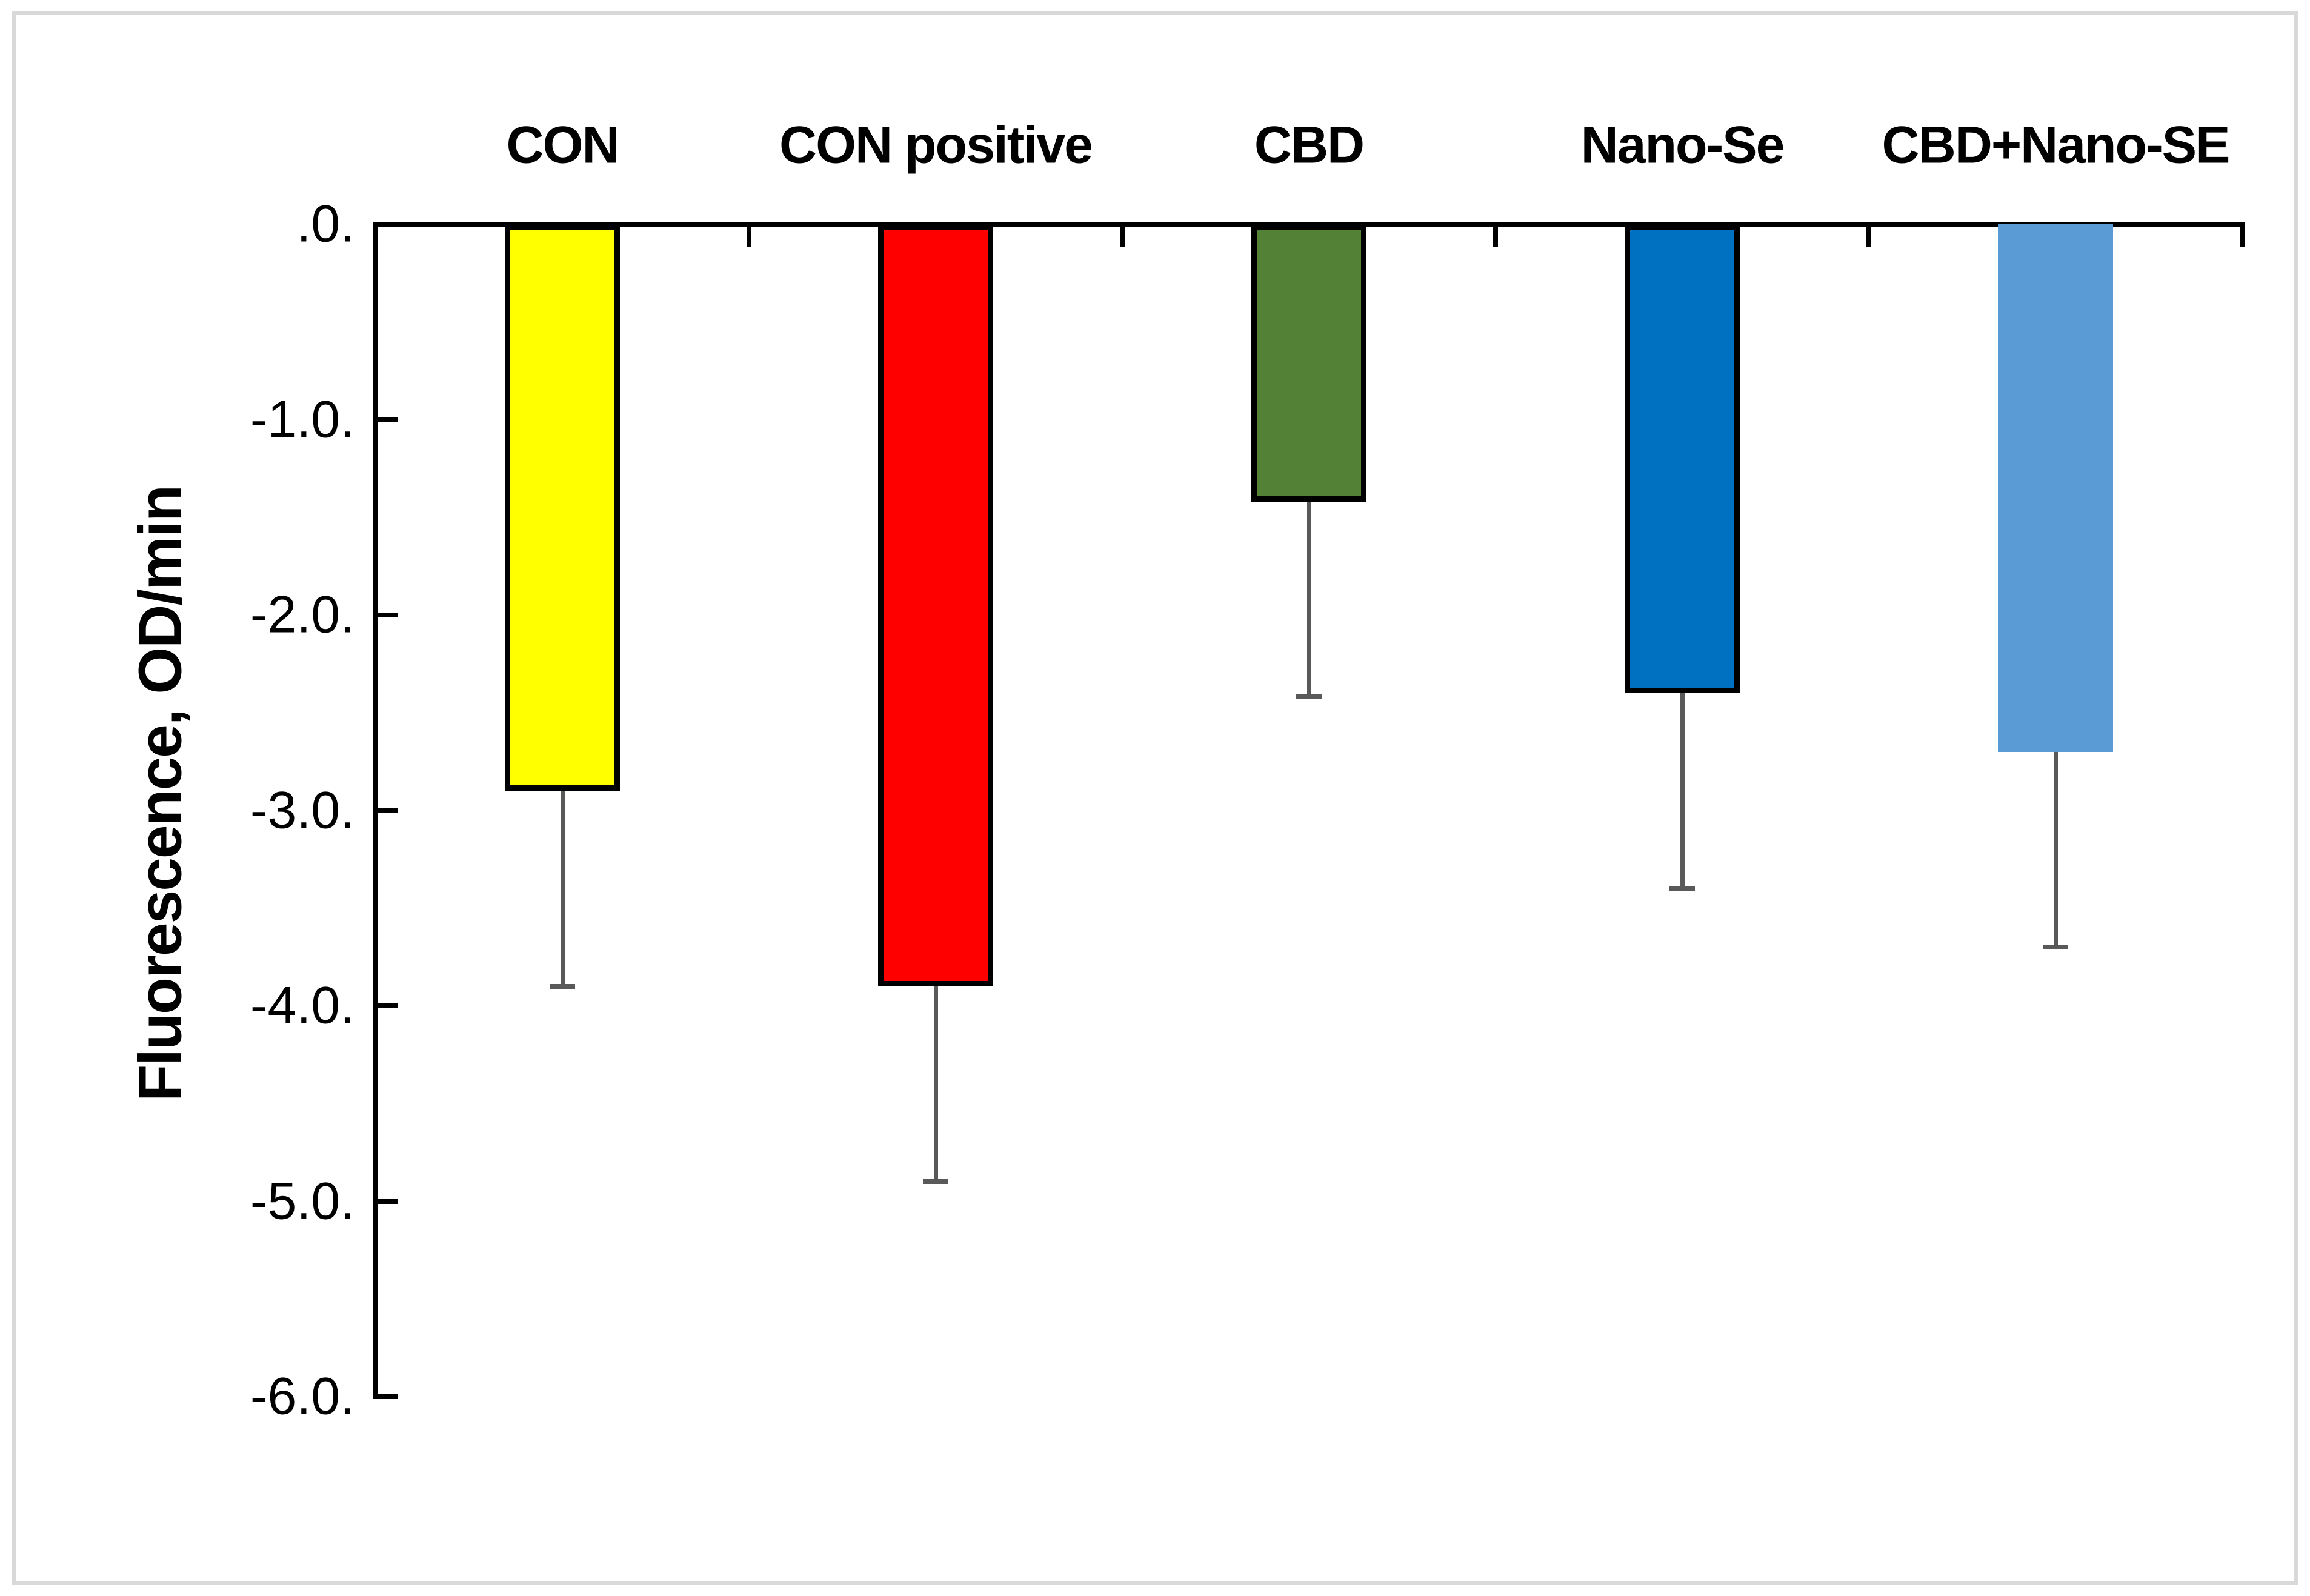  Describe the element at coordinates (935, 605) in the screenshot. I see `bar-con-positive` at that location.